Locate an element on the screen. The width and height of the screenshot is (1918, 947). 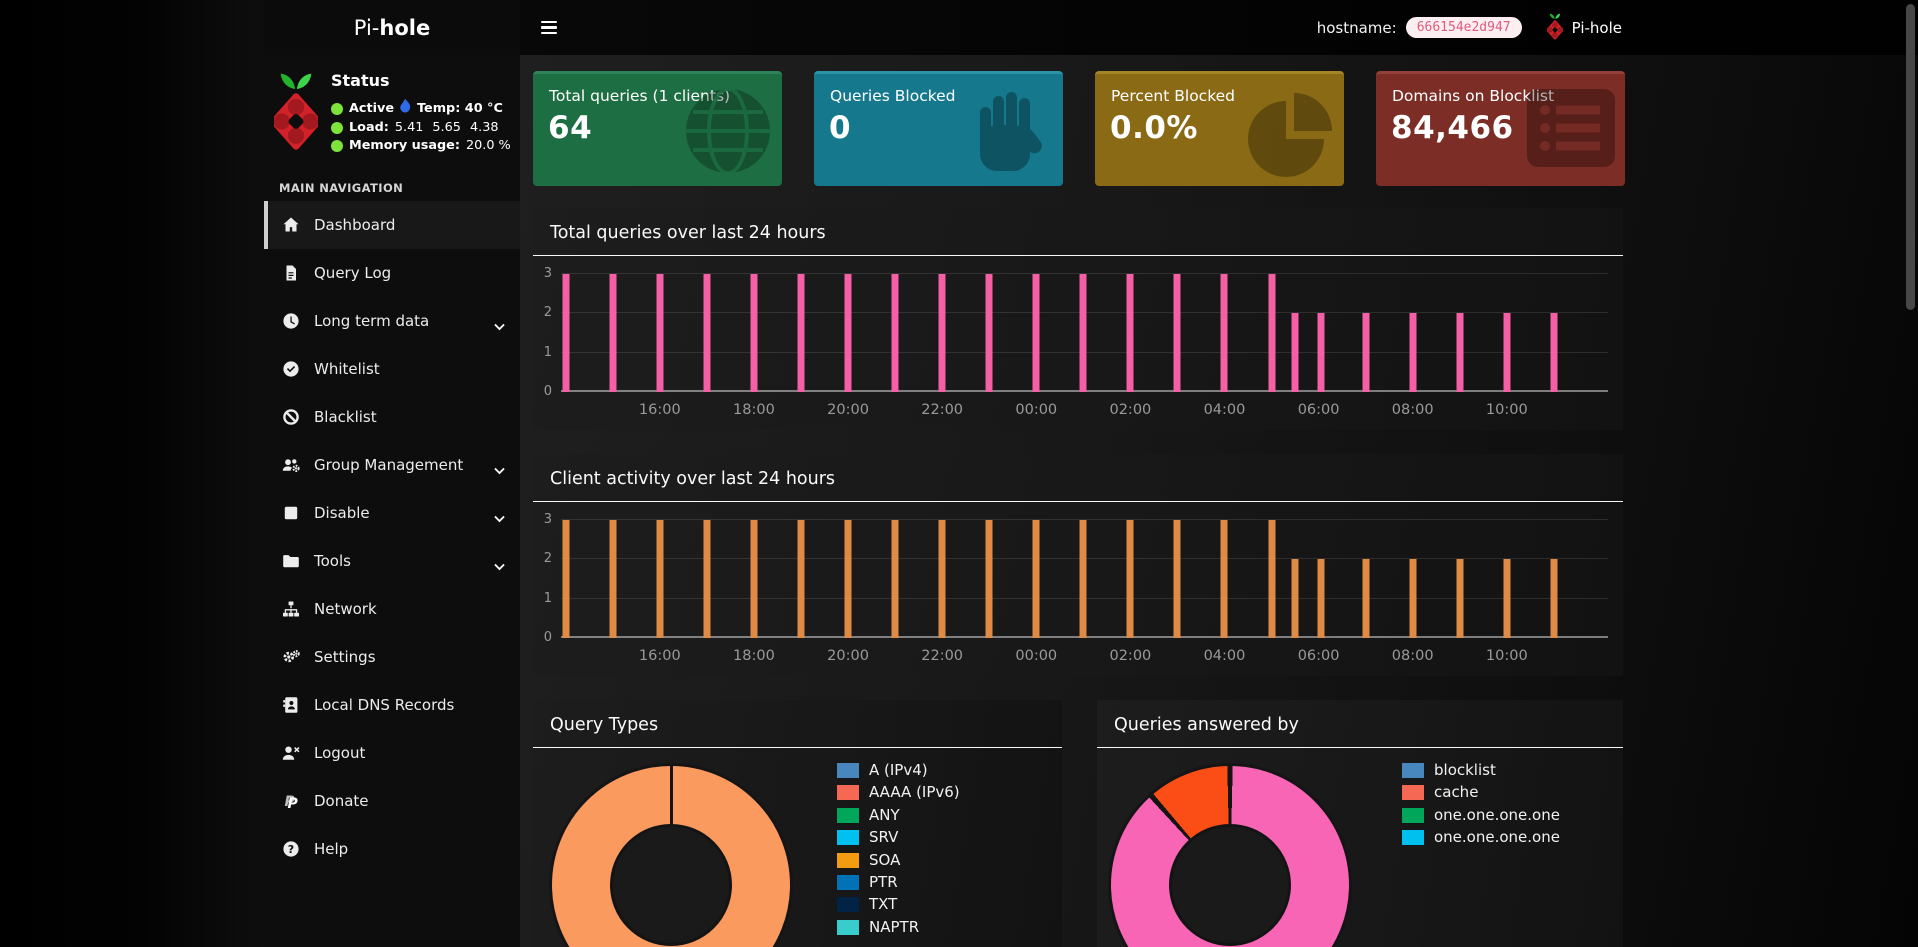
sidebar-toggle-button is located at coordinates (549, 28).